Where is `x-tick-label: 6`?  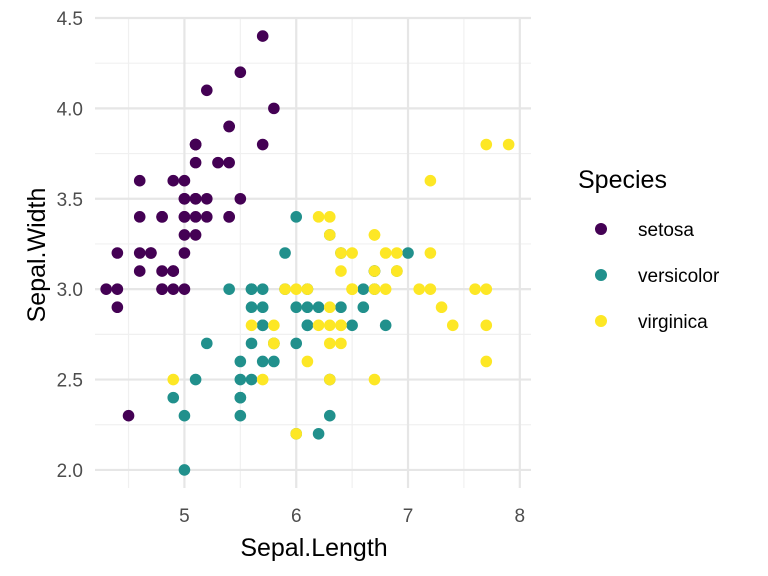 x-tick-label: 6 is located at coordinates (296, 516).